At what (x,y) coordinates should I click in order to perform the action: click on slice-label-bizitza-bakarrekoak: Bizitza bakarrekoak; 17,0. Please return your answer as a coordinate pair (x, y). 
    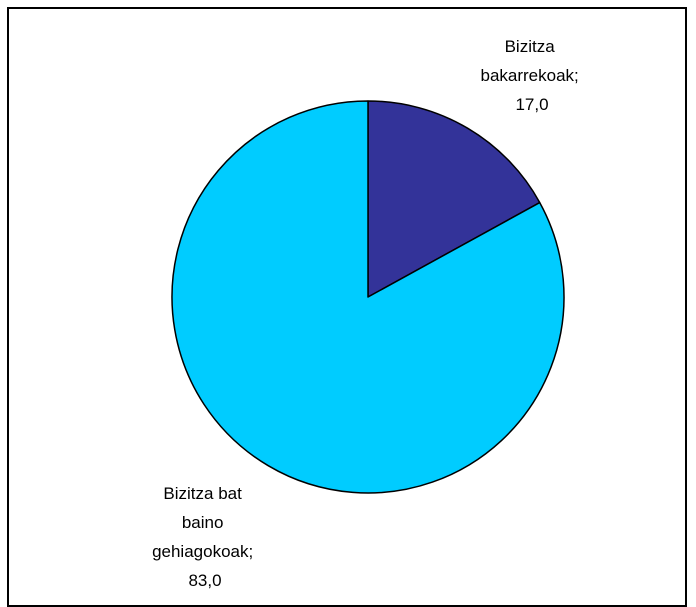
    Looking at the image, I should click on (531, 75).